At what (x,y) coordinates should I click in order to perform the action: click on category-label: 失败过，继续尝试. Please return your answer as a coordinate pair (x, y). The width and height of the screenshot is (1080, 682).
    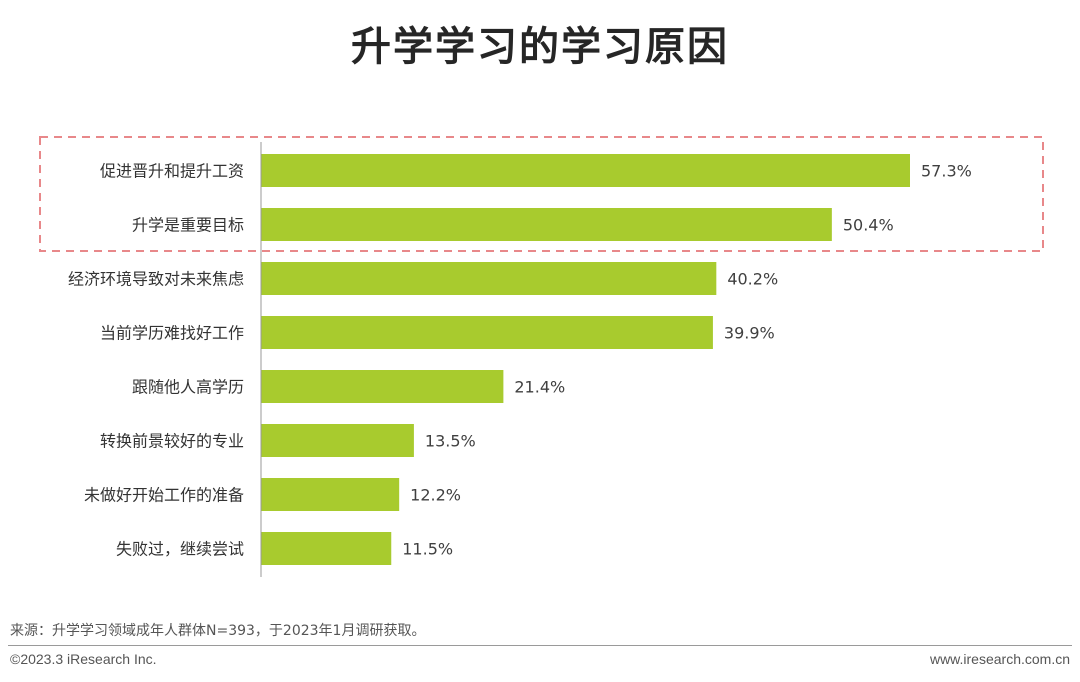
    Looking at the image, I should click on (180, 549).